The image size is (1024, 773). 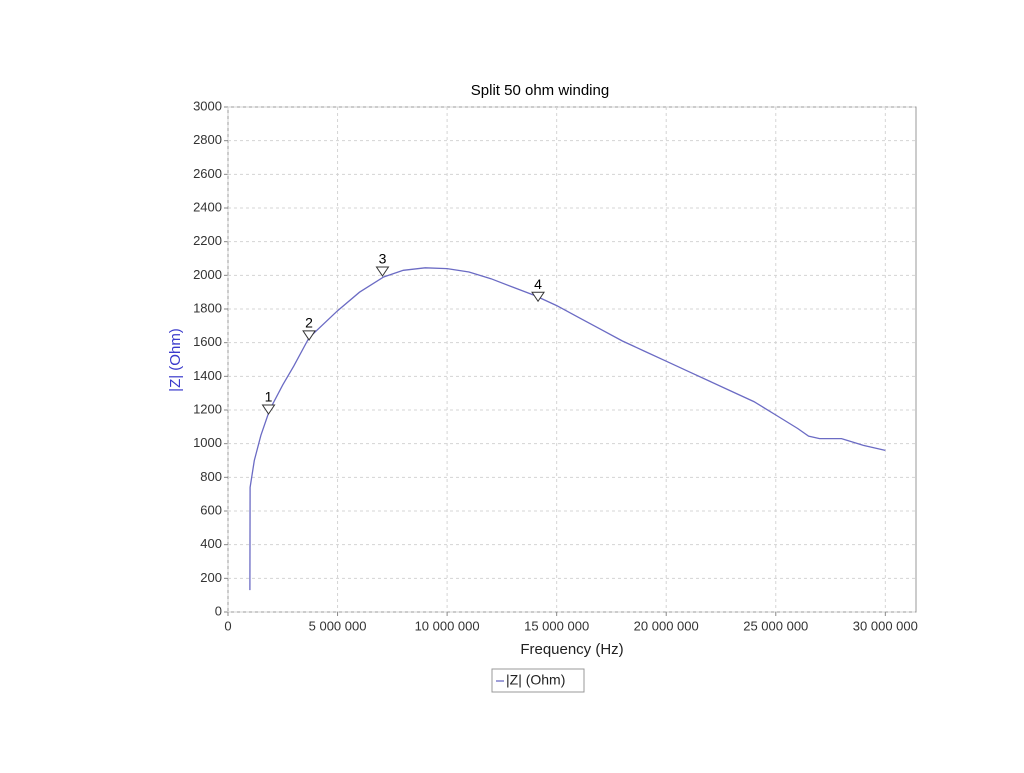 What do you see at coordinates (211, 543) in the screenshot?
I see `y-tick-label: 400` at bounding box center [211, 543].